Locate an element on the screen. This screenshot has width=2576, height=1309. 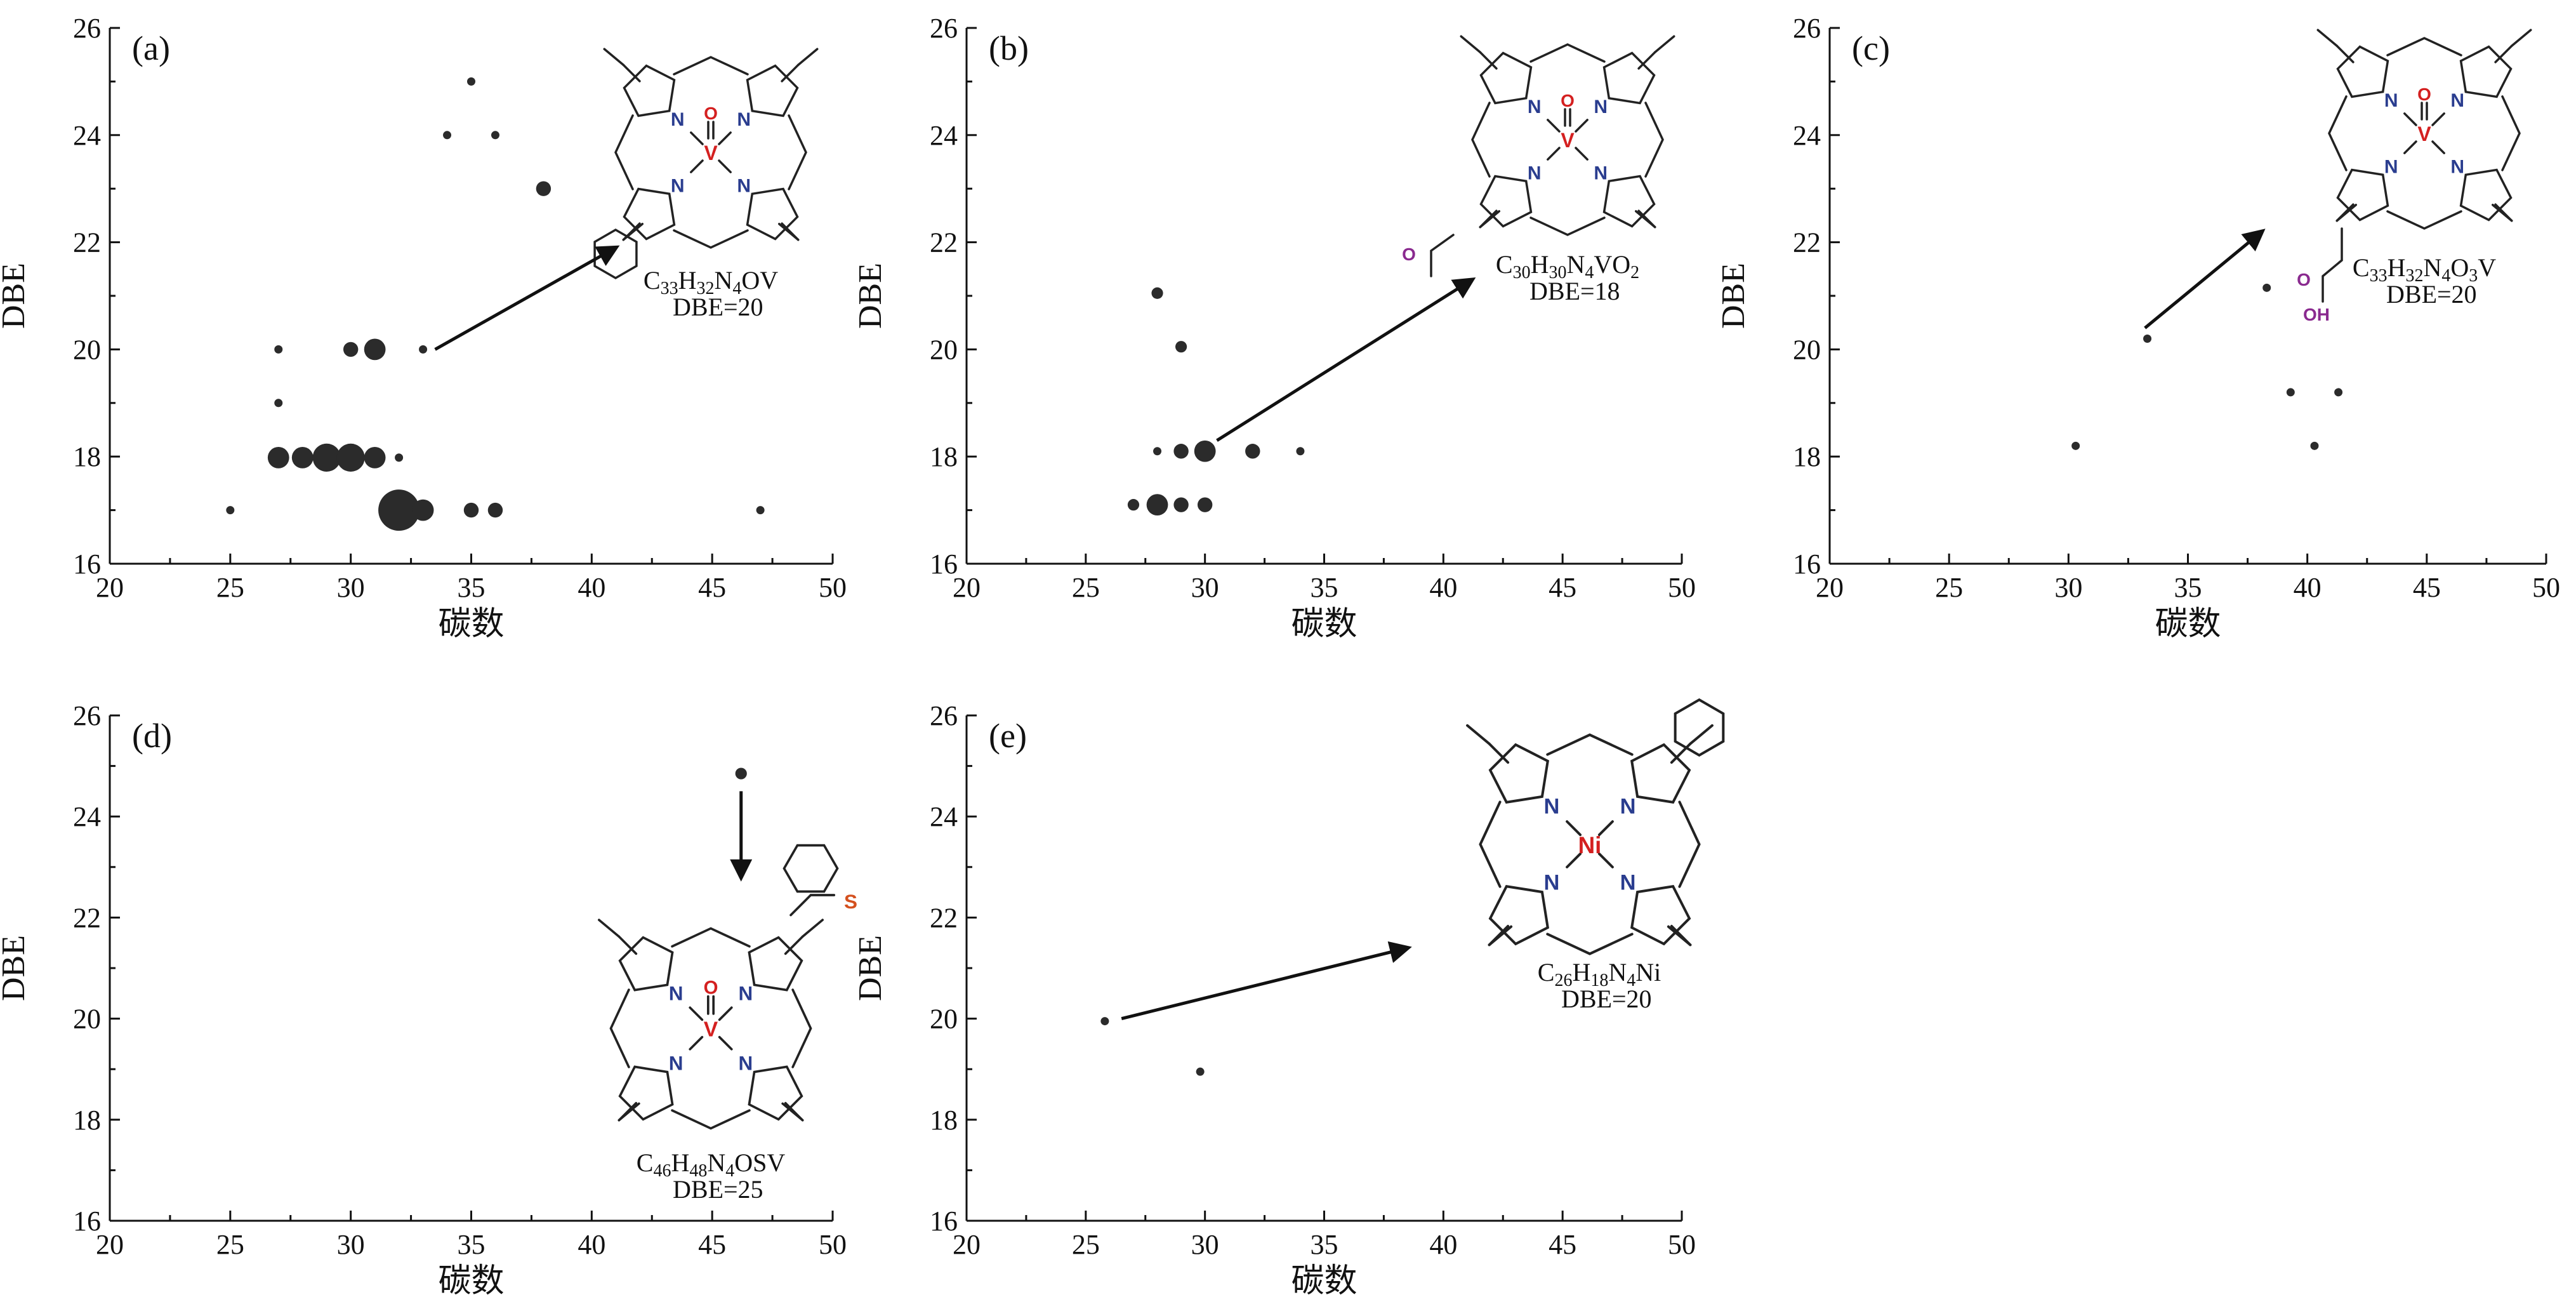
formula-subscript: 3 is located at coordinates (2474, 276).